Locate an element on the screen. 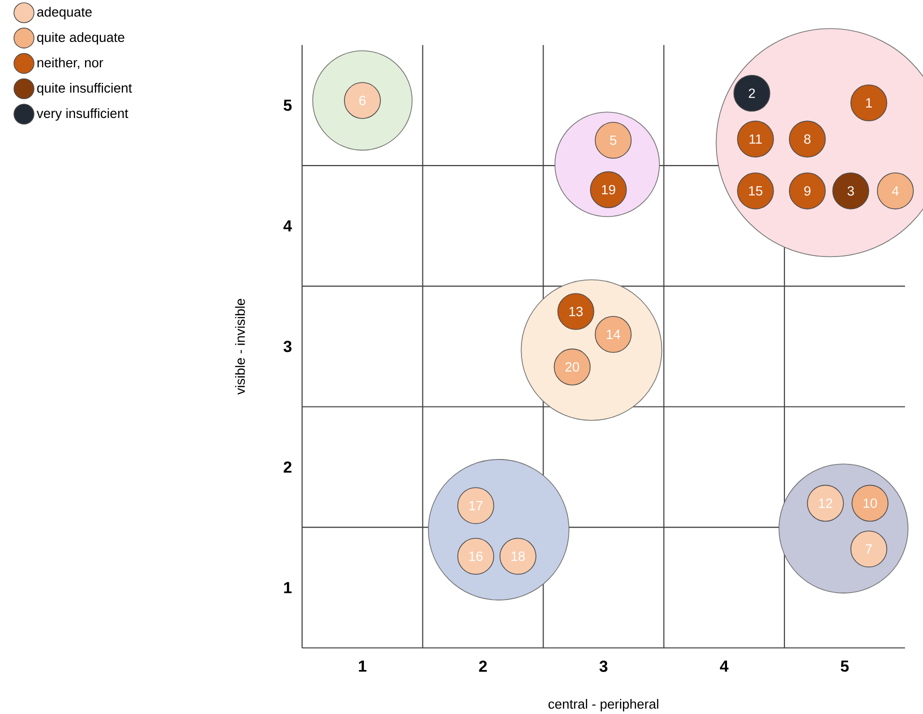 This screenshot has height=714, width=923. annotation: 11 is located at coordinates (756, 139).